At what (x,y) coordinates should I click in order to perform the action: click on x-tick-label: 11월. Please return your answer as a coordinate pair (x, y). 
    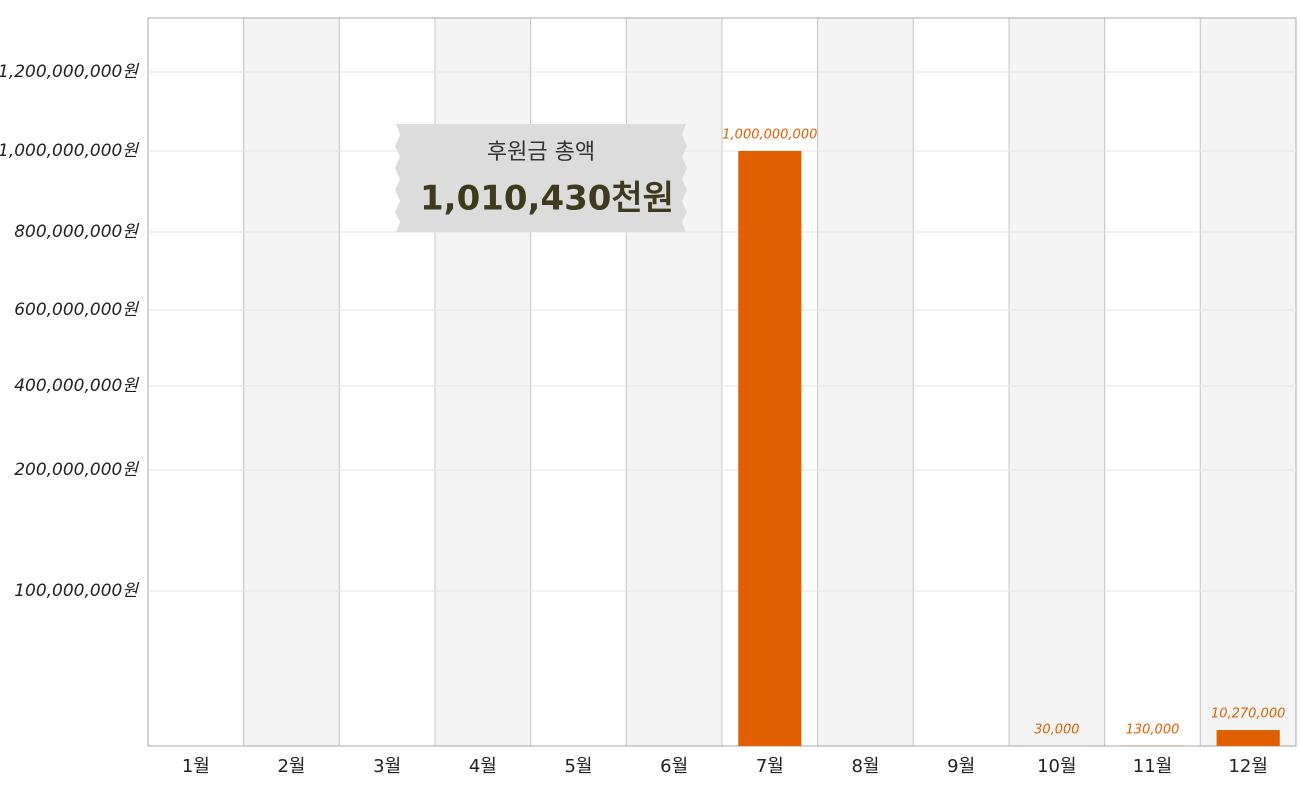
    Looking at the image, I should click on (1152, 766).